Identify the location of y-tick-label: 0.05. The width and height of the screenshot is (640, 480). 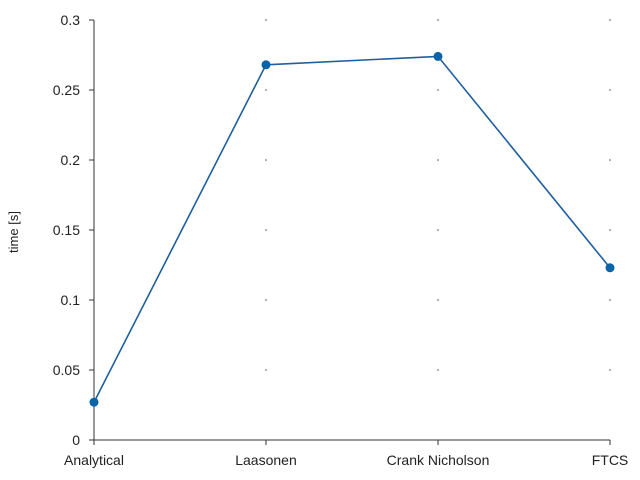
(66, 370).